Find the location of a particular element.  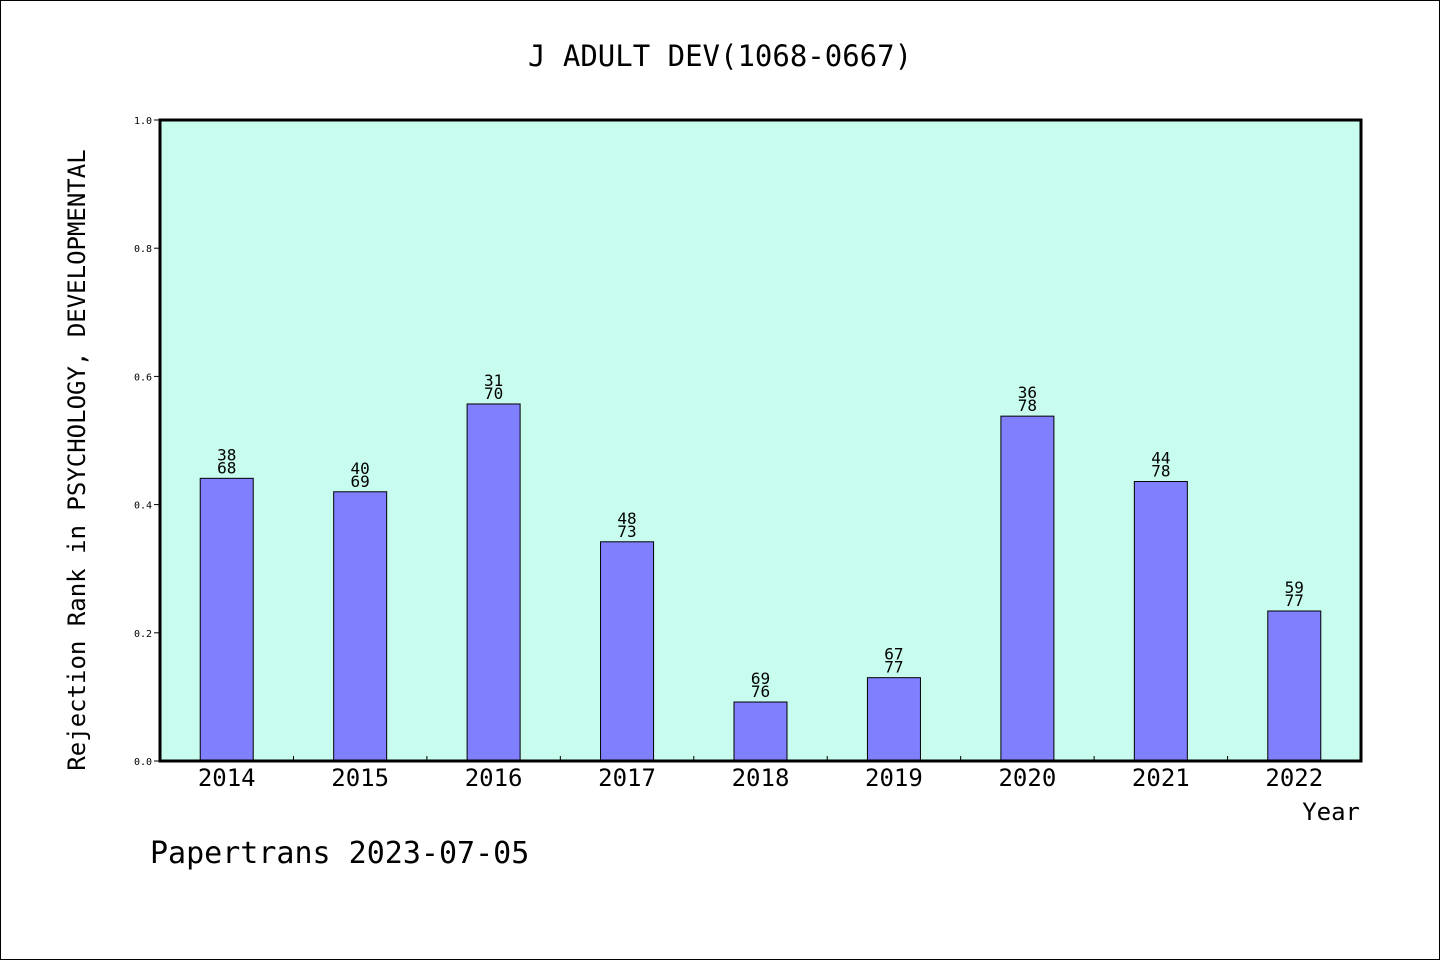

bar-label-bottom-2019: 77 is located at coordinates (893, 667).